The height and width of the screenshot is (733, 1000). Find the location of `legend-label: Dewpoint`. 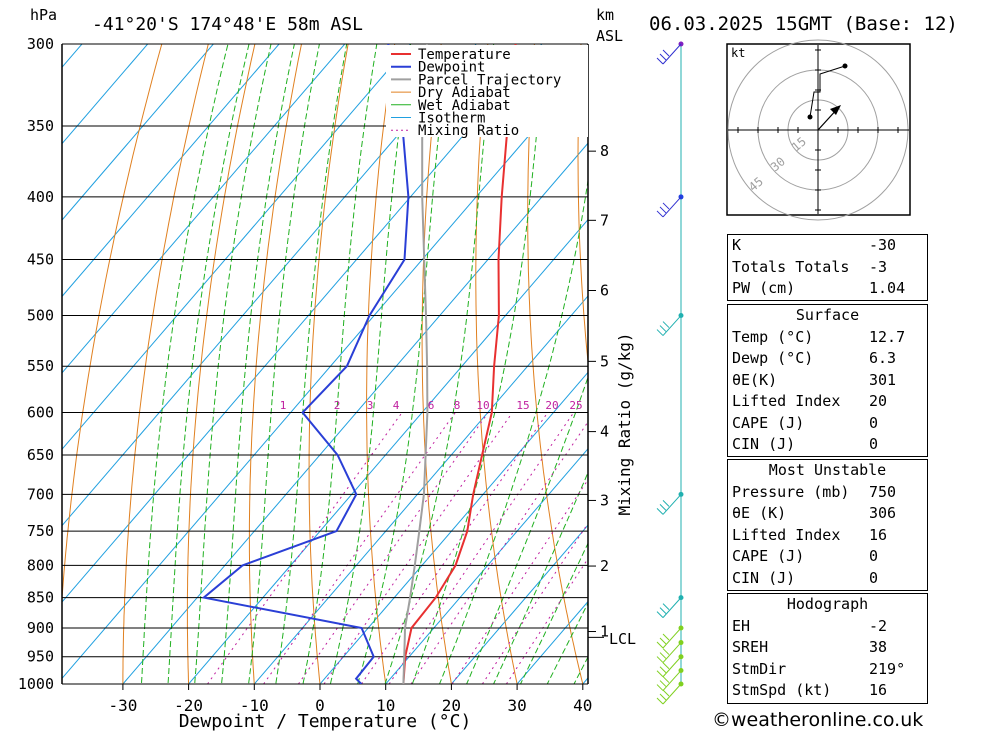

legend-label: Dewpoint is located at coordinates (451, 68).